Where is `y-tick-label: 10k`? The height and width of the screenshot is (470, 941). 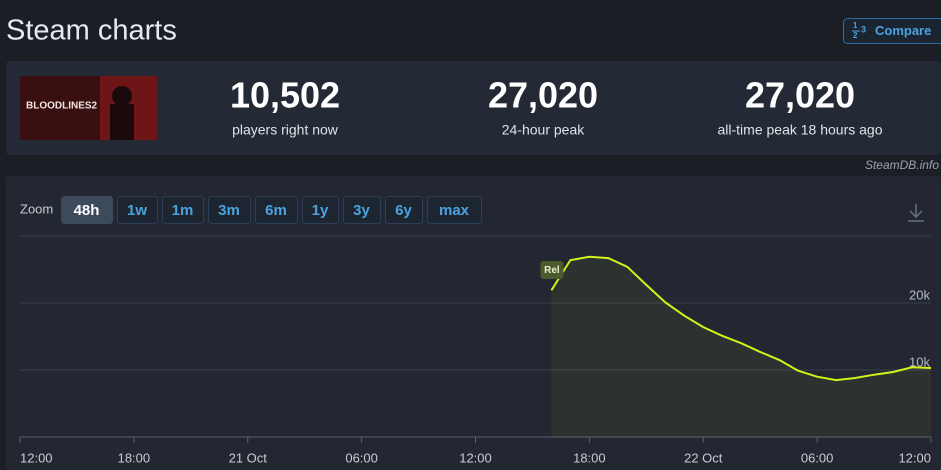 y-tick-label: 10k is located at coordinates (919, 361).